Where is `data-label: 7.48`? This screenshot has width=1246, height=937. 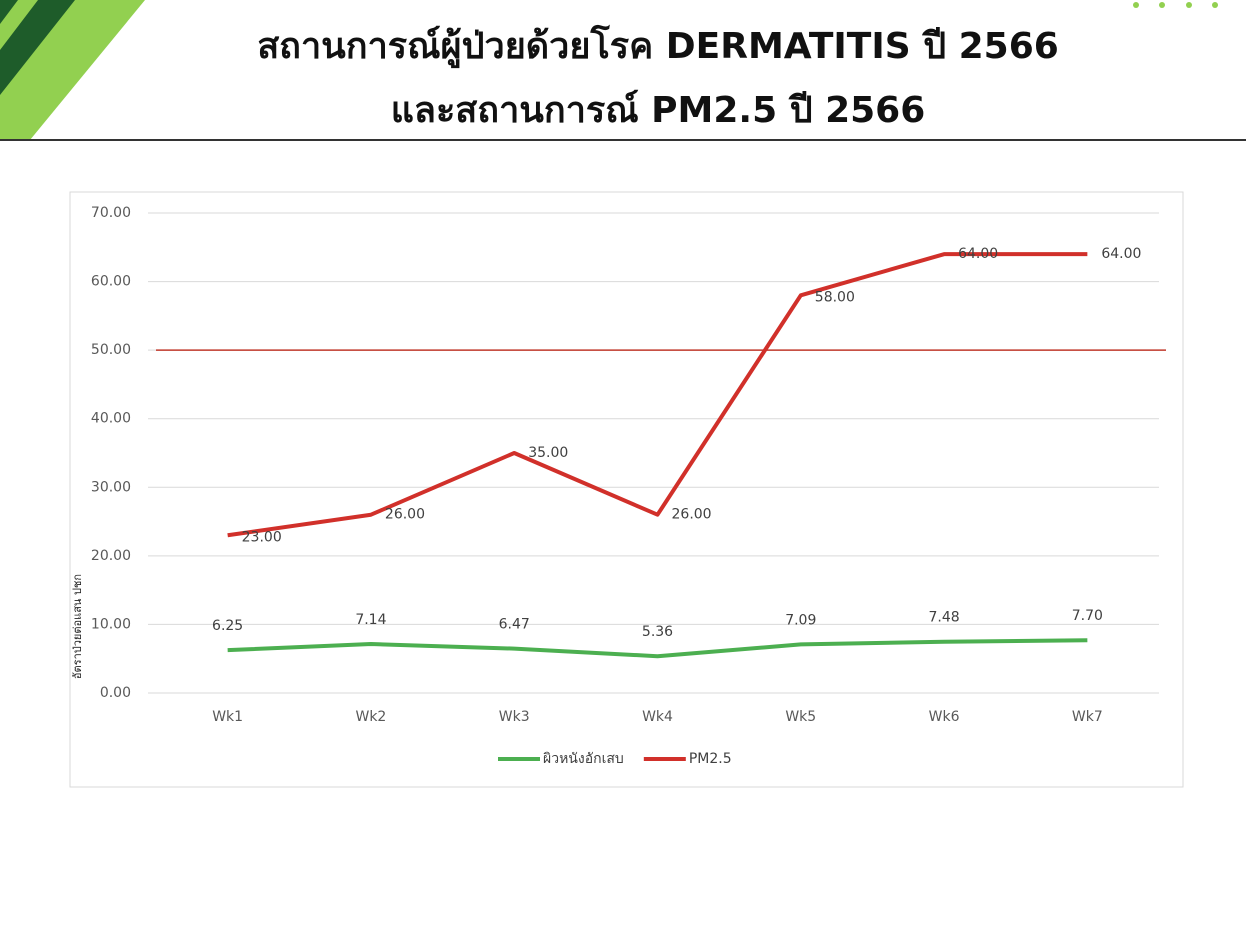 data-label: 7.48 is located at coordinates (943, 618).